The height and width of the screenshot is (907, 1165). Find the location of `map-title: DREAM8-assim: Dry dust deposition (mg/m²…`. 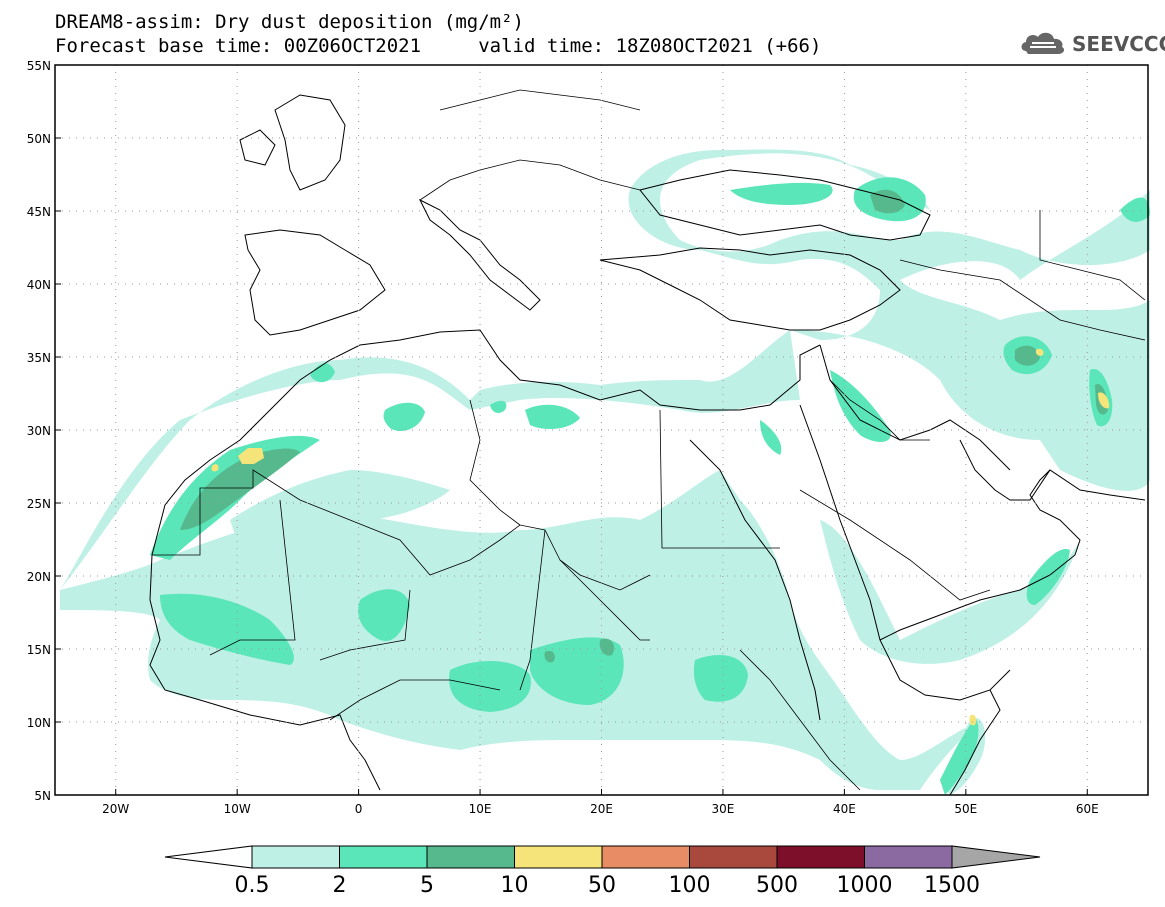

map-title: DREAM8-assim: Dry dust deposition (mg/m²… is located at coordinates (289, 22).